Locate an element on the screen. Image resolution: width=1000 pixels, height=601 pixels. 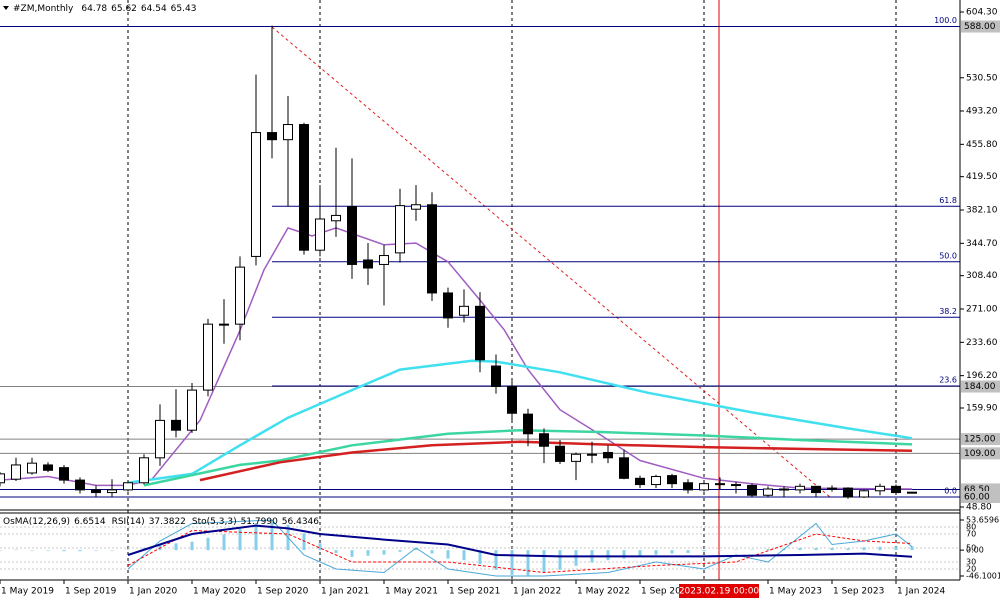
level-label: 184.00 is located at coordinates (980, 387).